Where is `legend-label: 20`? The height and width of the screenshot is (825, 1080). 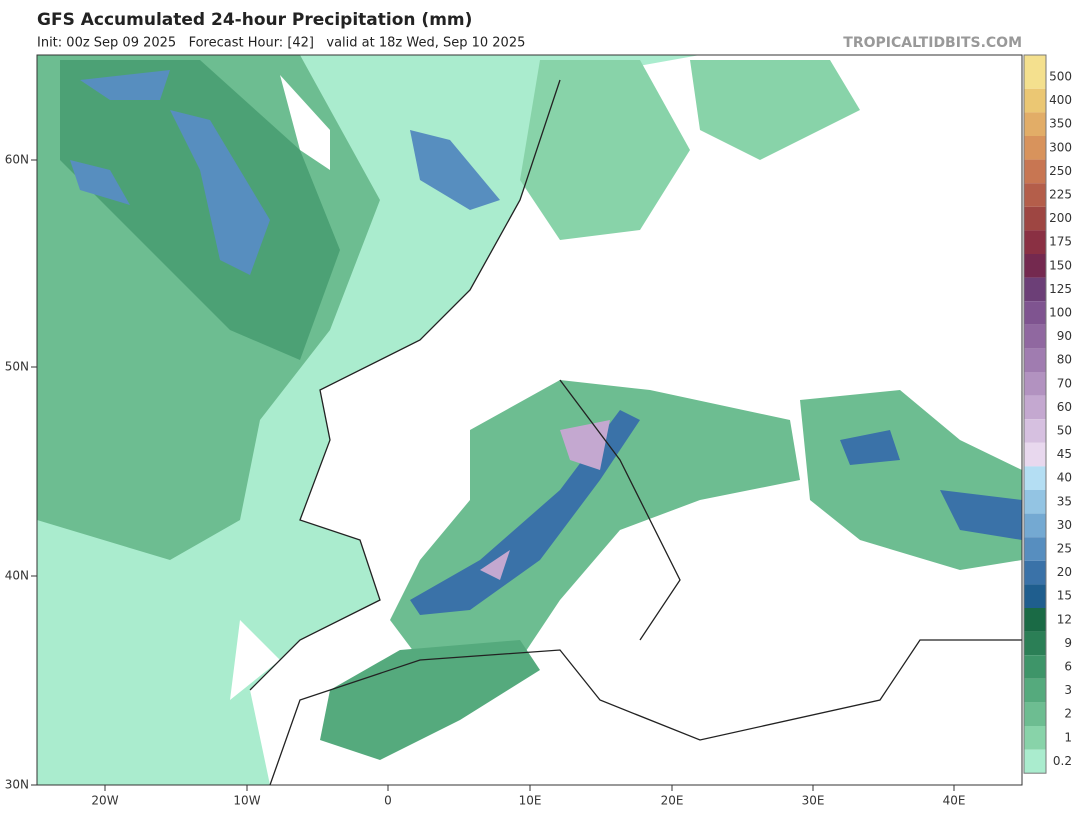
legend-label: 20 is located at coordinates (1064, 572).